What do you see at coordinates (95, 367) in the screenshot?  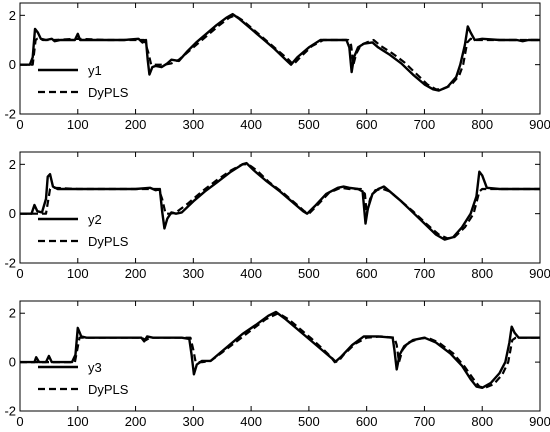 I see `legend-label: y3` at bounding box center [95, 367].